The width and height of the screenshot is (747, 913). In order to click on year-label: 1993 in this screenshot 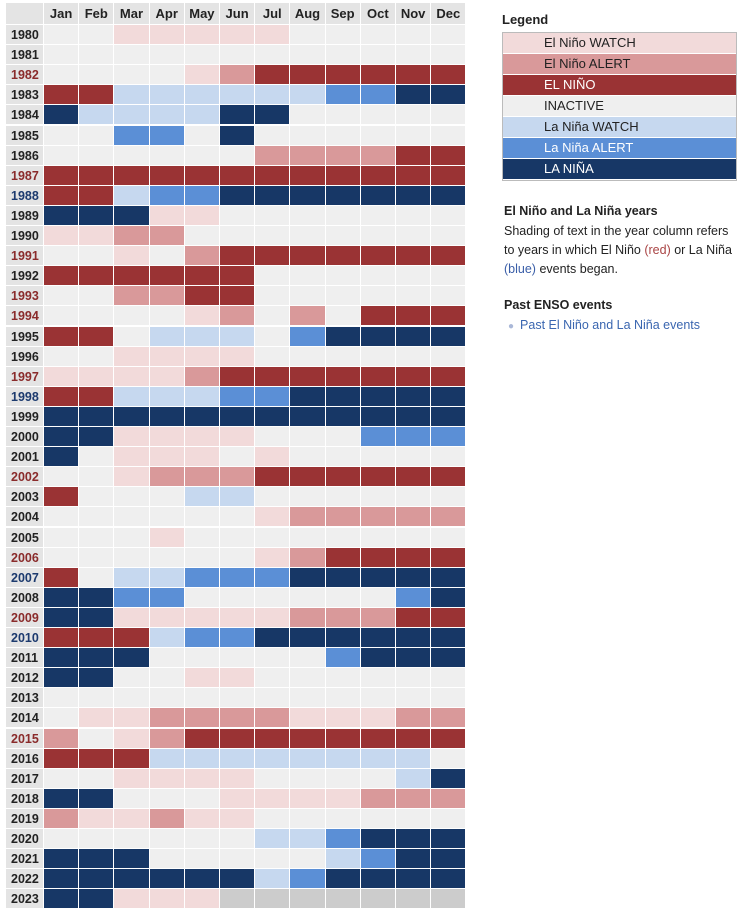, I will do `click(25, 296)`.